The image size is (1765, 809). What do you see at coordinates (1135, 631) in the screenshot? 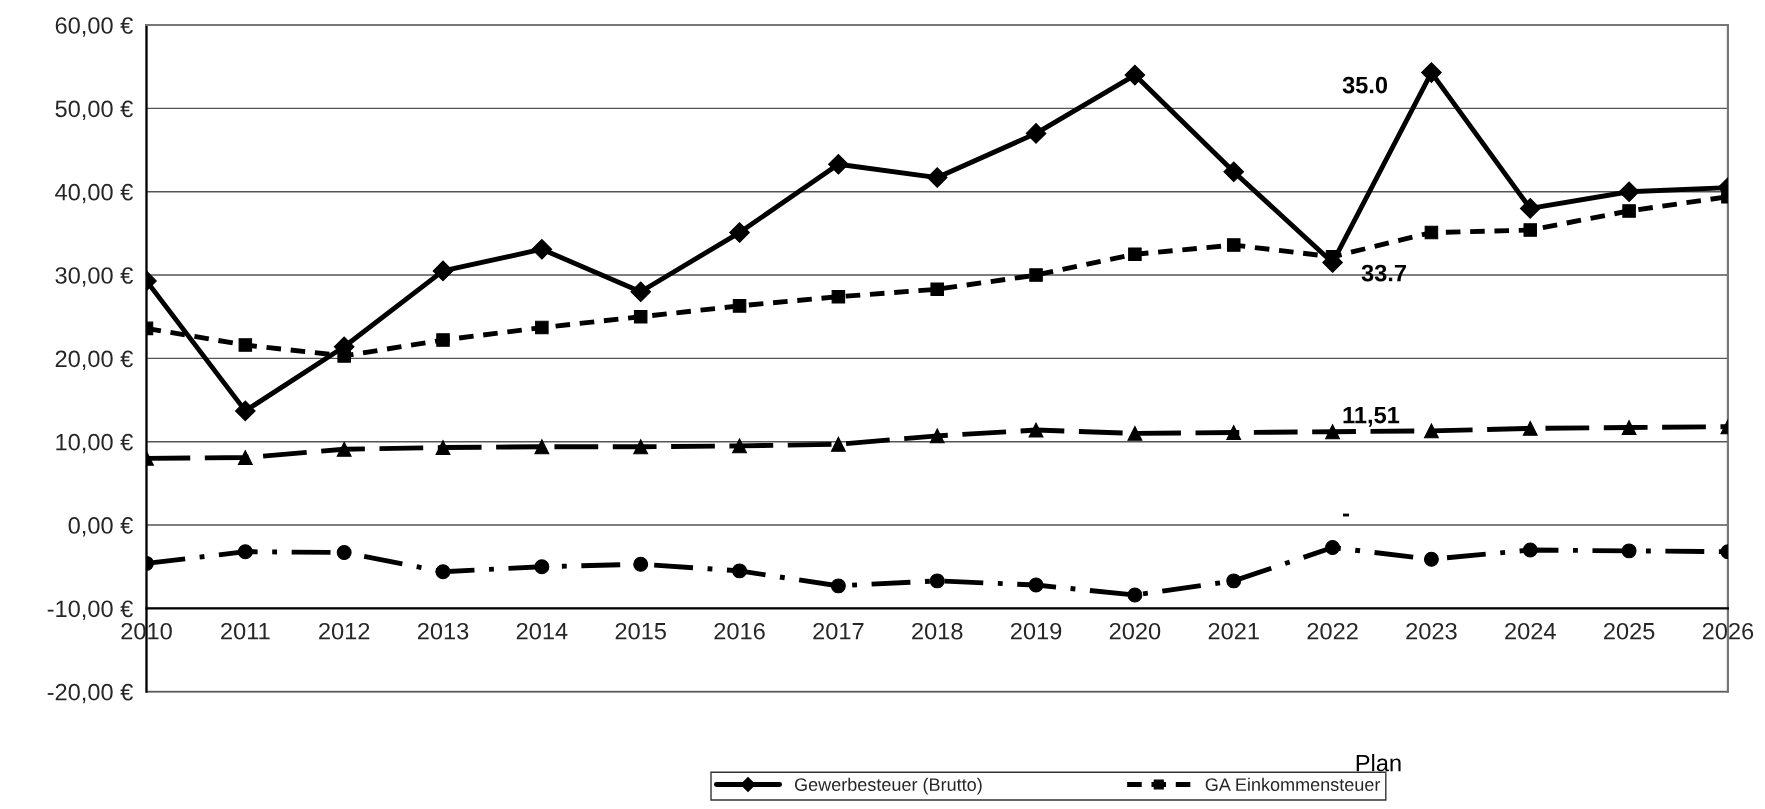
I see `x-tick-label: 2020` at bounding box center [1135, 631].